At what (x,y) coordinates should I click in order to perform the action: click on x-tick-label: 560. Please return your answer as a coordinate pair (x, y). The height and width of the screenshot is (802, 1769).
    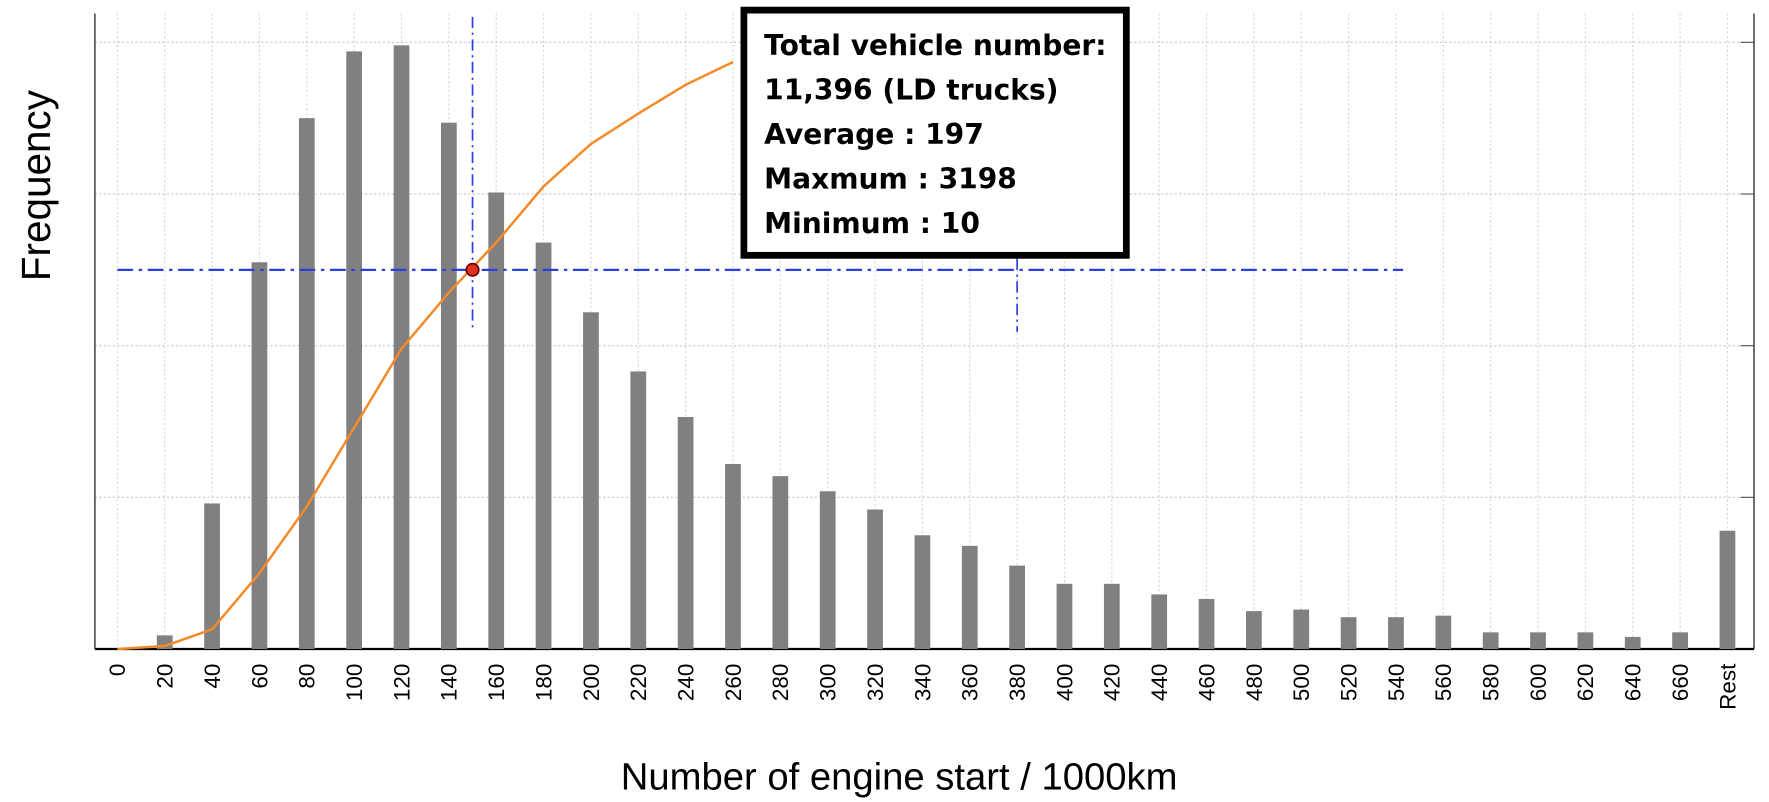
    Looking at the image, I should click on (1443, 683).